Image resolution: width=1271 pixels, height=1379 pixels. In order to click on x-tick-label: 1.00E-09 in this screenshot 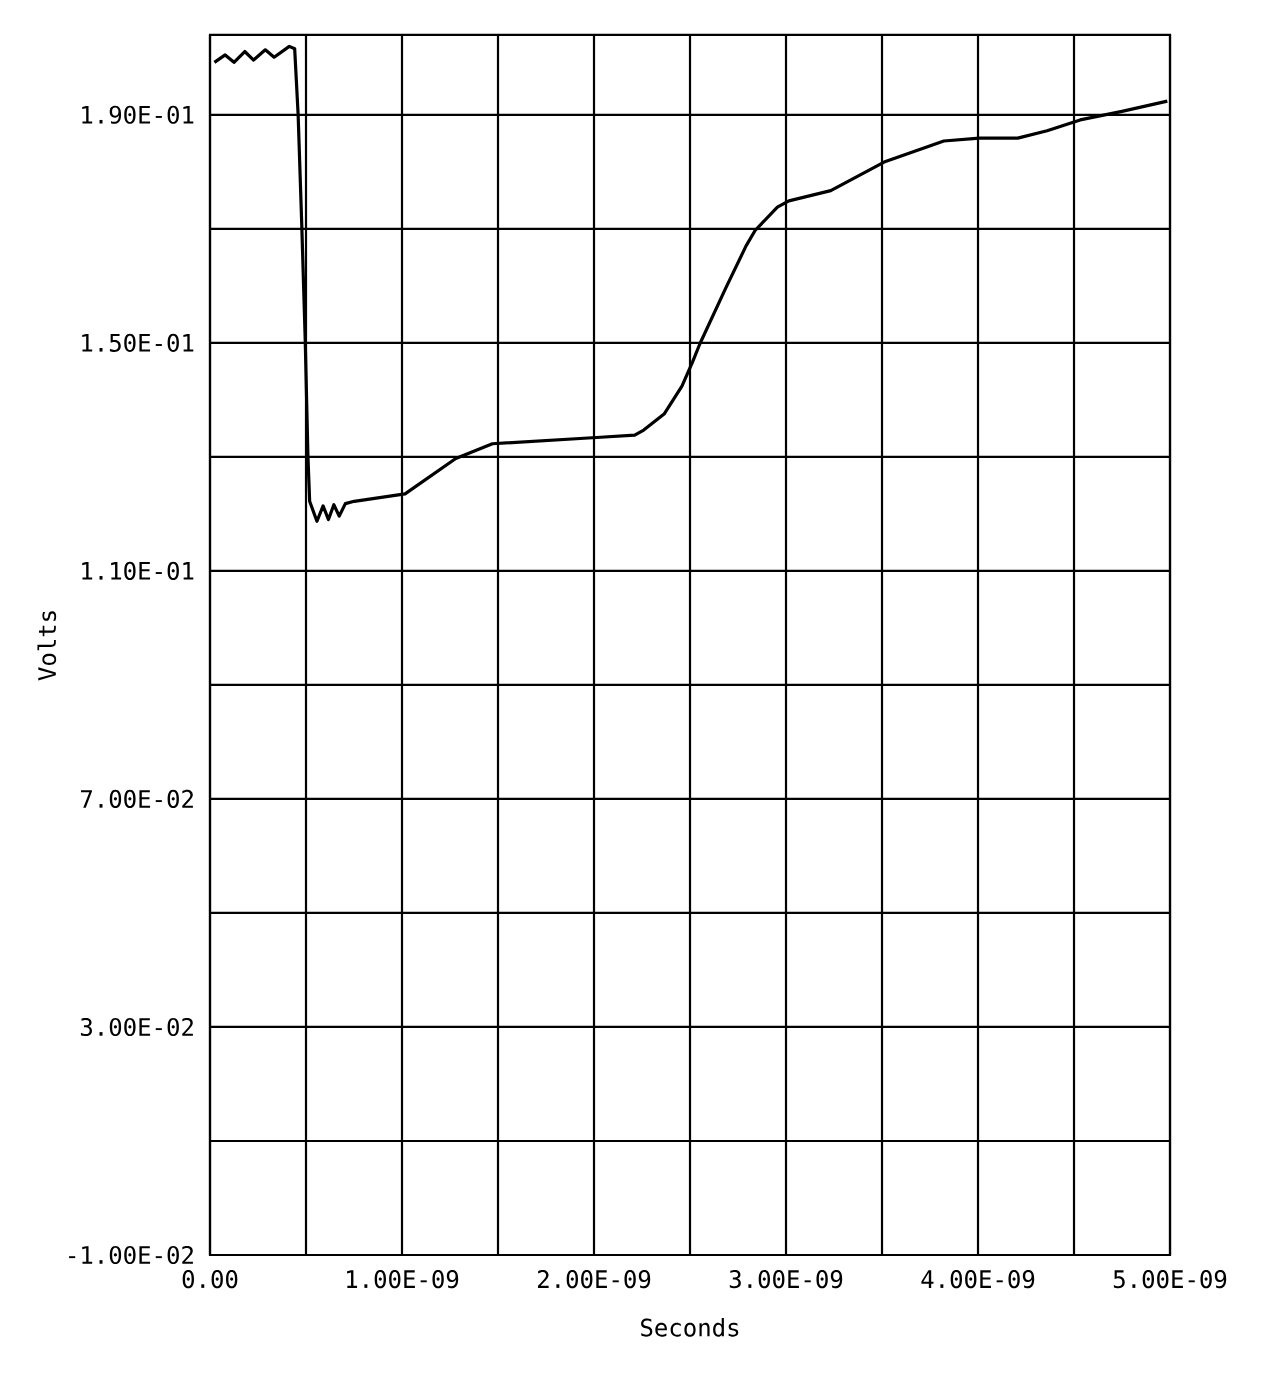, I will do `click(403, 1279)`.